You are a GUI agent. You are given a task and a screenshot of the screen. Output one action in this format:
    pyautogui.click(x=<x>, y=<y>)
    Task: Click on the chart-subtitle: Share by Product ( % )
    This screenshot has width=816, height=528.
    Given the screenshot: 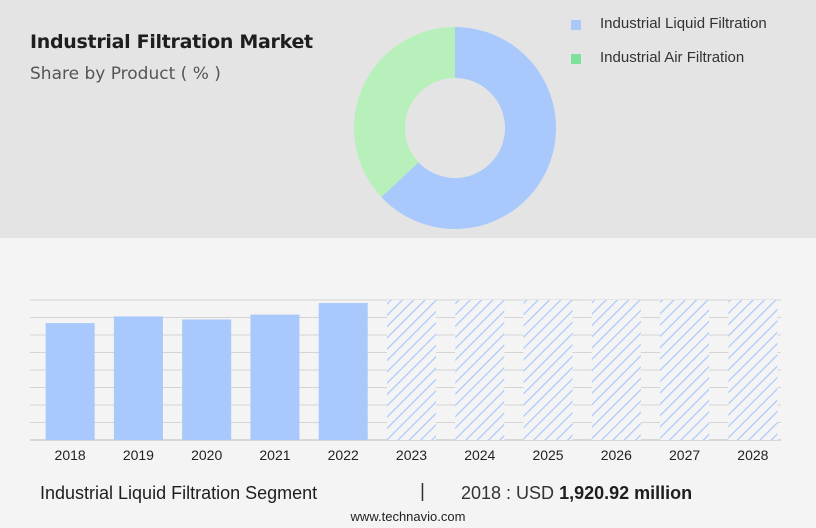 What is the action you would take?
    pyautogui.click(x=125, y=74)
    